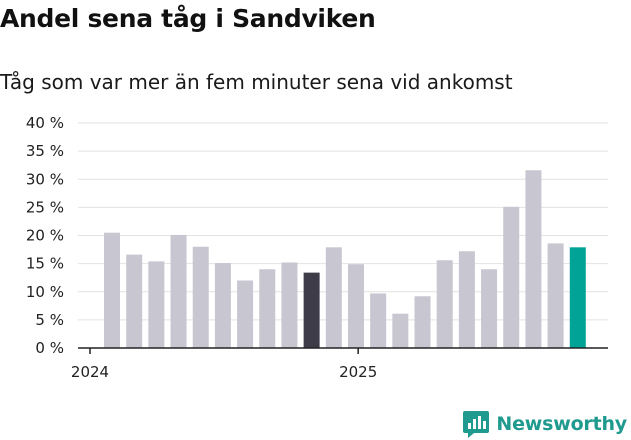  What do you see at coordinates (561, 424) in the screenshot?
I see `brand-name: Newsworthy` at bounding box center [561, 424].